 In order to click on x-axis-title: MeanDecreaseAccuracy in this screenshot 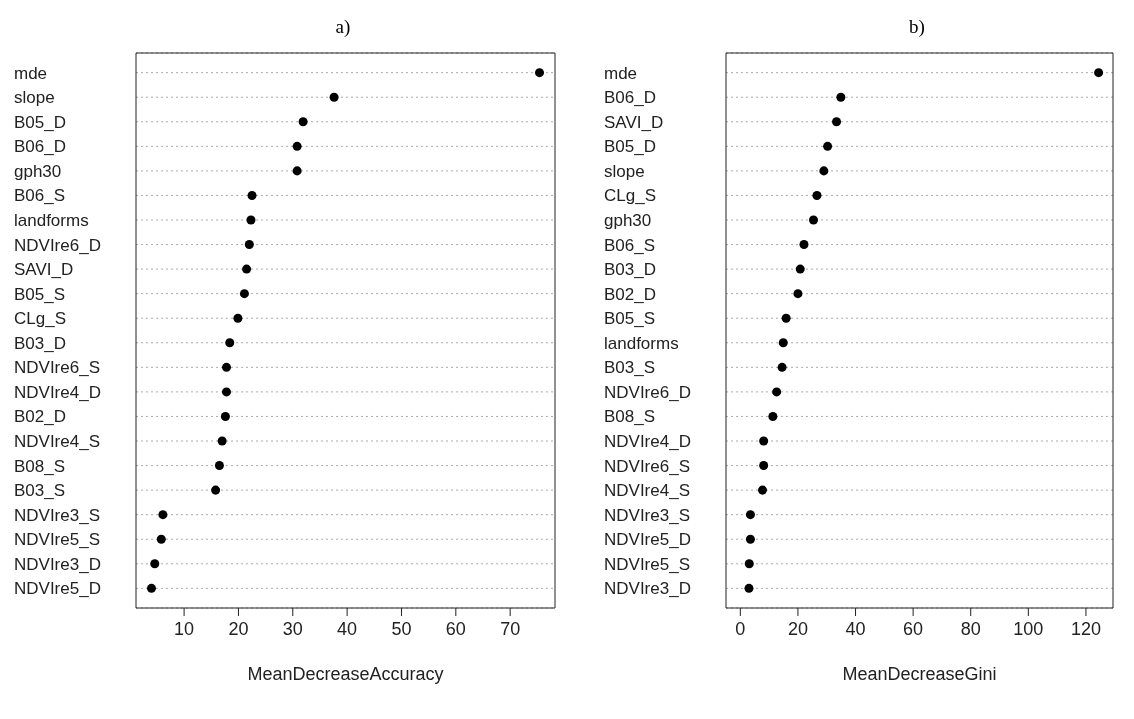, I will do `click(345, 674)`.